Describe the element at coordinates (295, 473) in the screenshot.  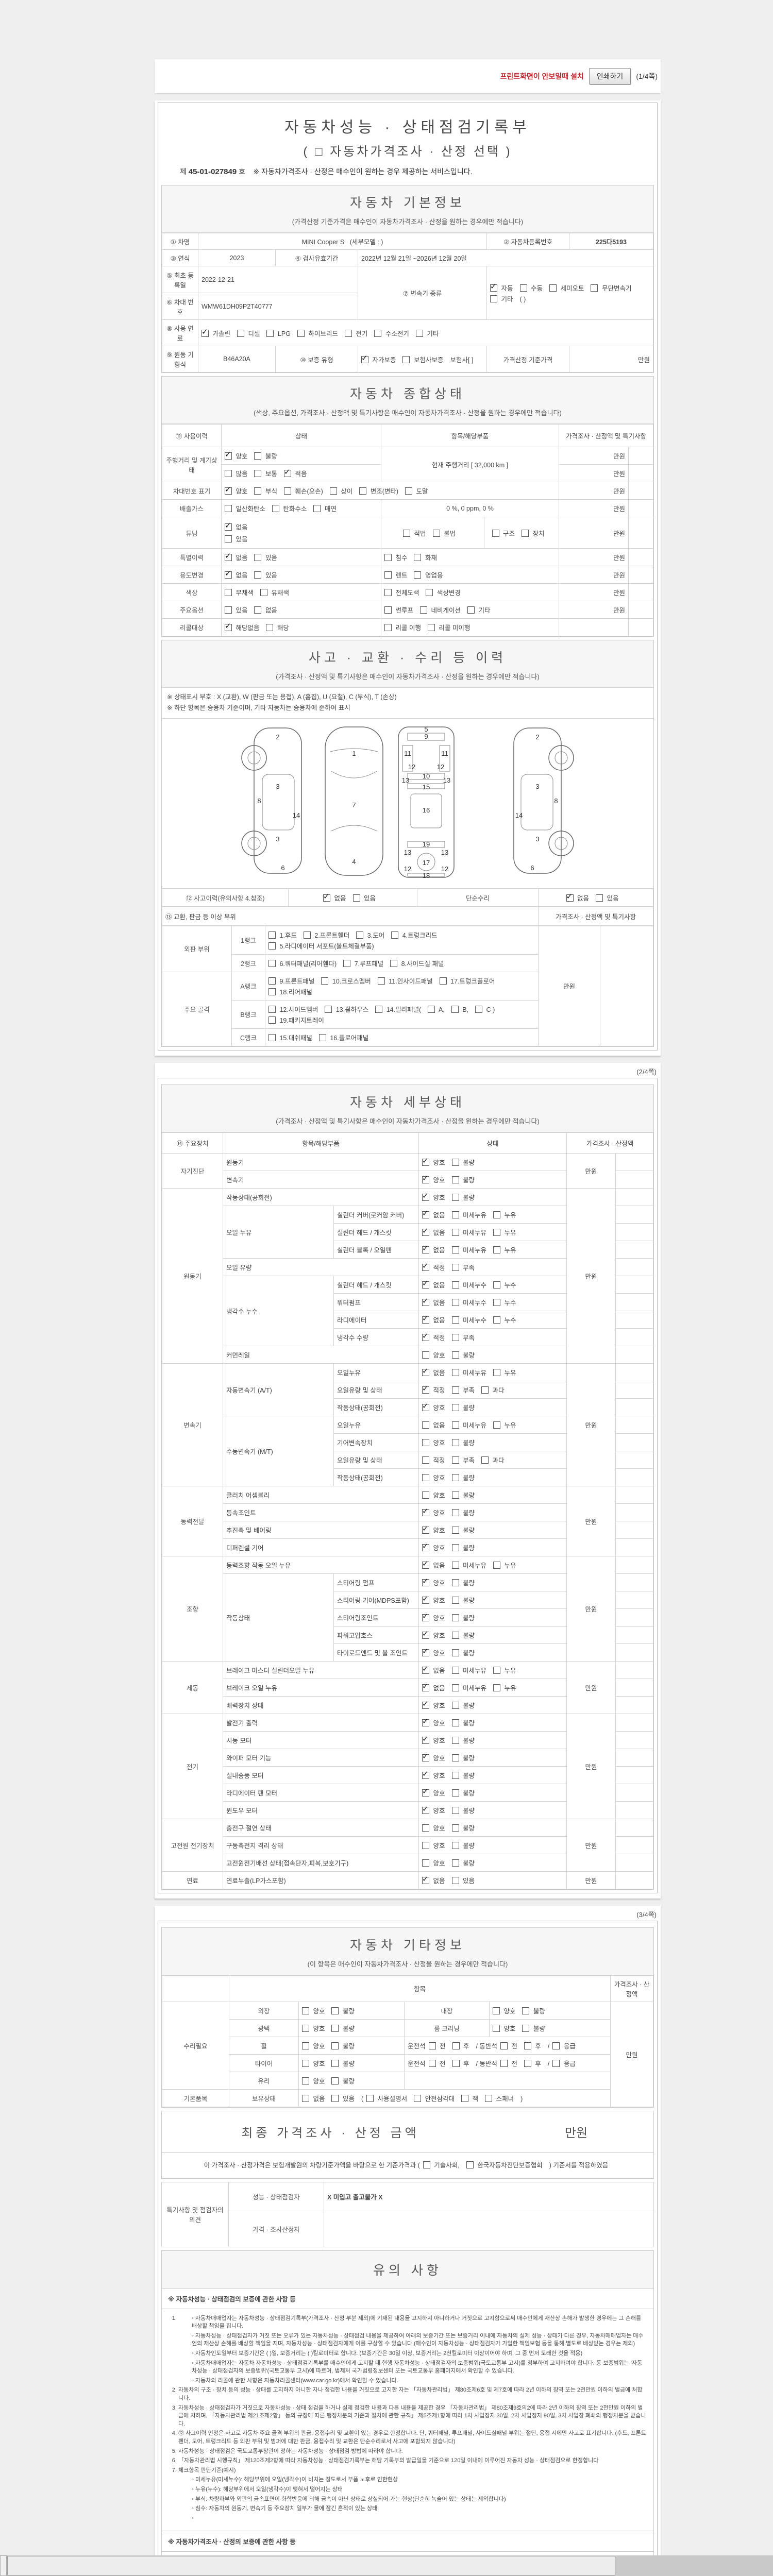
I see `checkbox-option: 적음` at that location.